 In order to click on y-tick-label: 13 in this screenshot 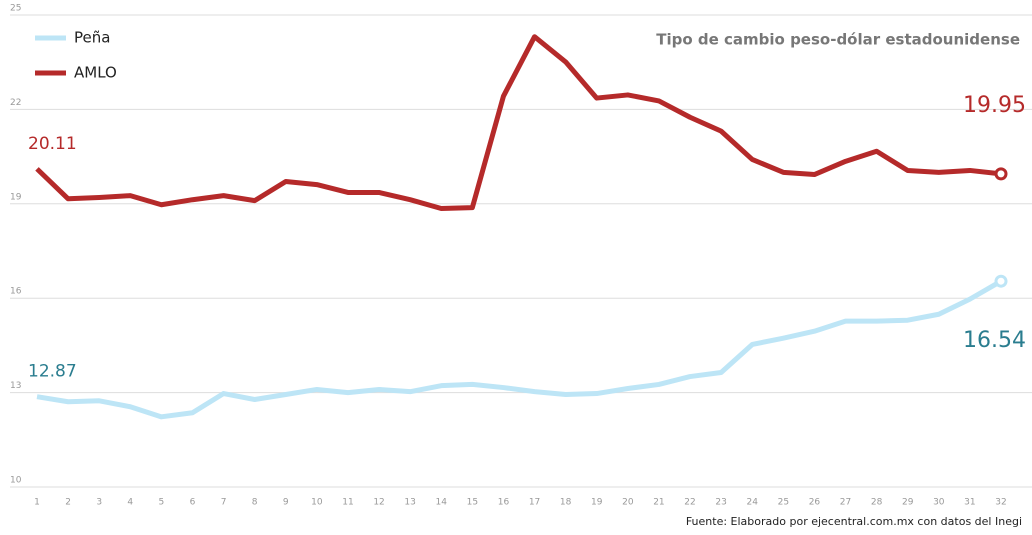, I will do `click(15, 386)`.